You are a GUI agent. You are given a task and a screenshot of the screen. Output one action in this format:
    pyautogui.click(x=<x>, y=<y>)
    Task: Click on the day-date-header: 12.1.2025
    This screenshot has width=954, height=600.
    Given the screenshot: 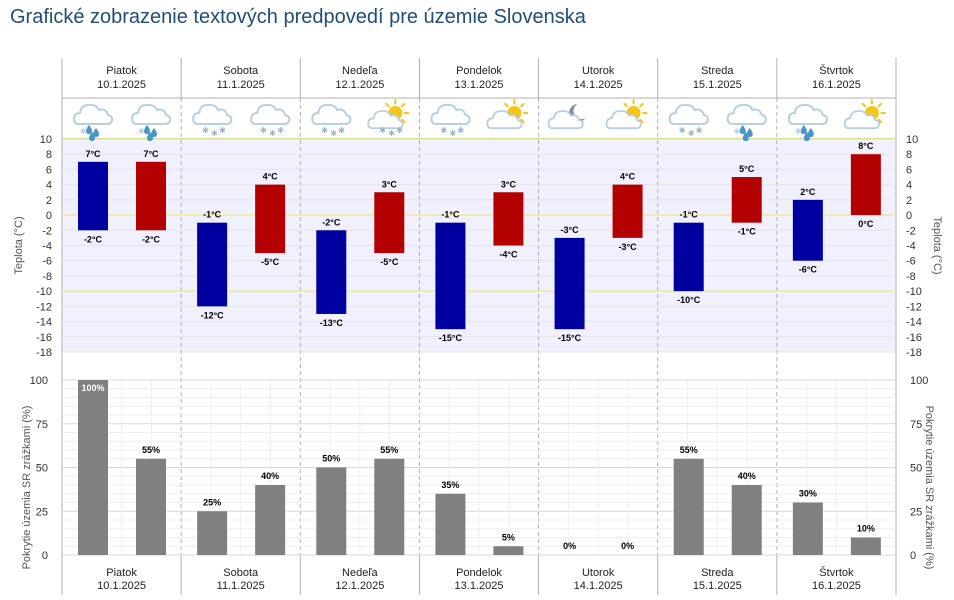 What is the action you would take?
    pyautogui.click(x=359, y=85)
    